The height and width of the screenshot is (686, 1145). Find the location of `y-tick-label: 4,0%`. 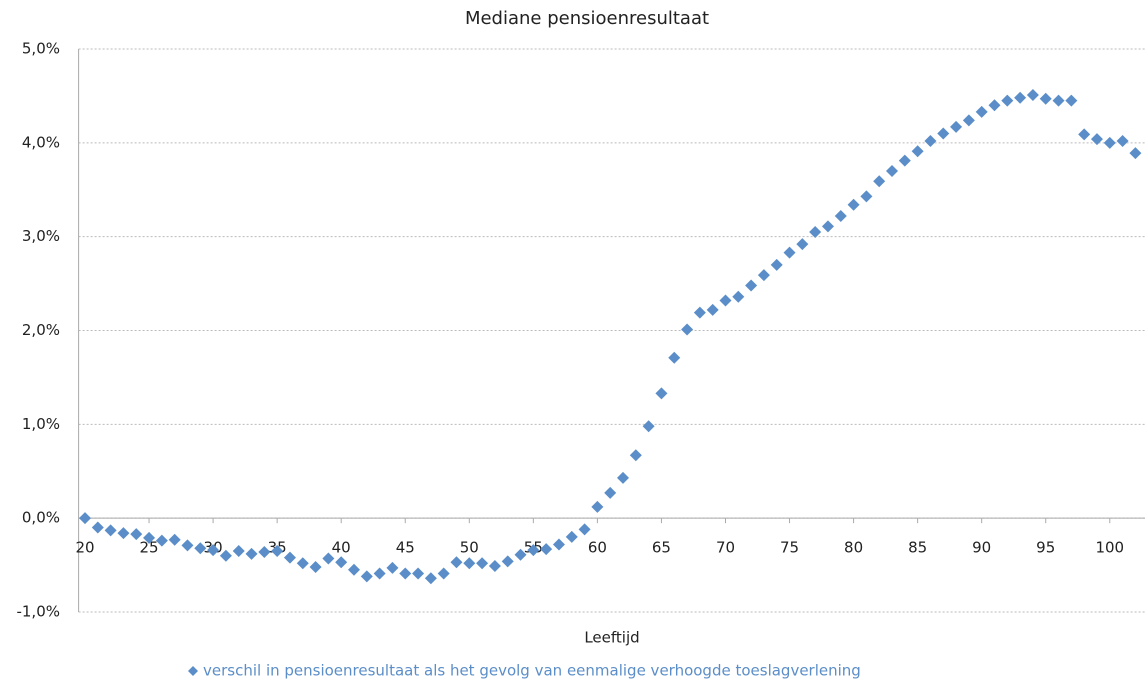

y-tick-label: 4,0% is located at coordinates (41, 142).